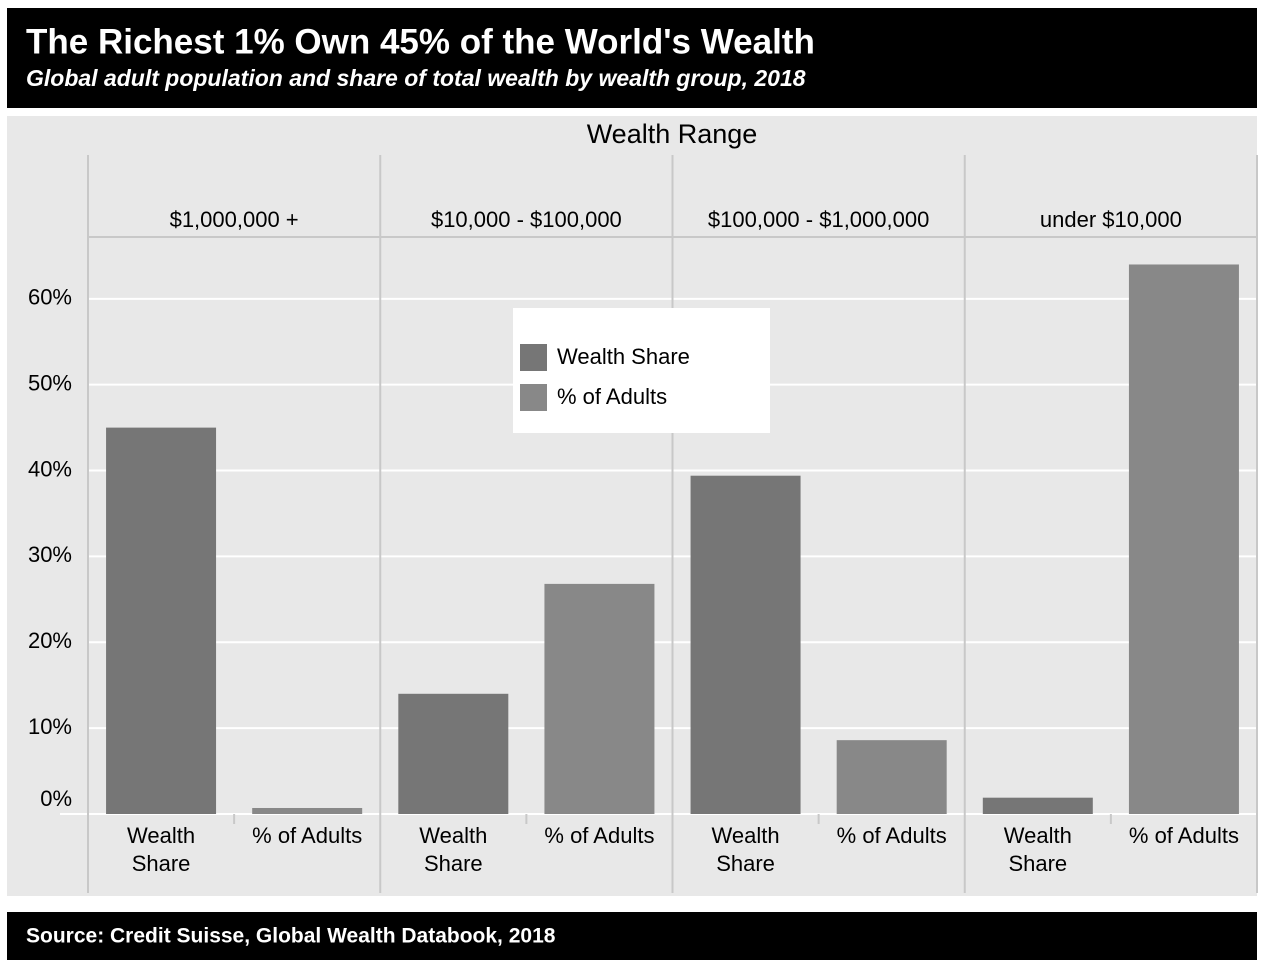 This screenshot has height=968, width=1266. What do you see at coordinates (50, 726) in the screenshot?
I see `y-tick-label: 10%` at bounding box center [50, 726].